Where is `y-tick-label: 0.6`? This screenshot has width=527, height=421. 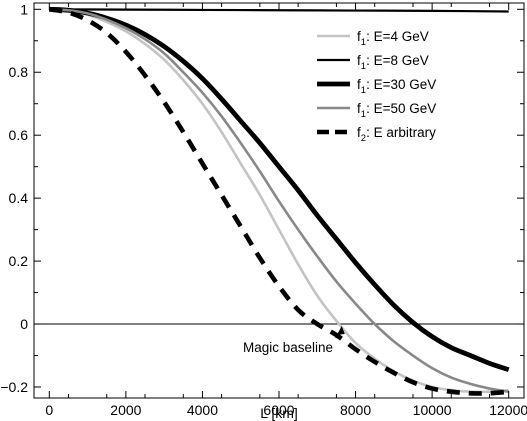
y-tick-label: 0.6 is located at coordinates (19, 135).